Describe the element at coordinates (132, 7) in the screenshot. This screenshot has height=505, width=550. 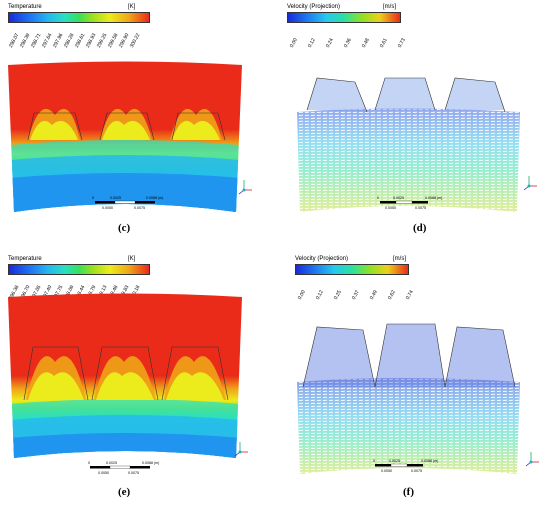
I see `panel-c-unit: [K]` at that location.